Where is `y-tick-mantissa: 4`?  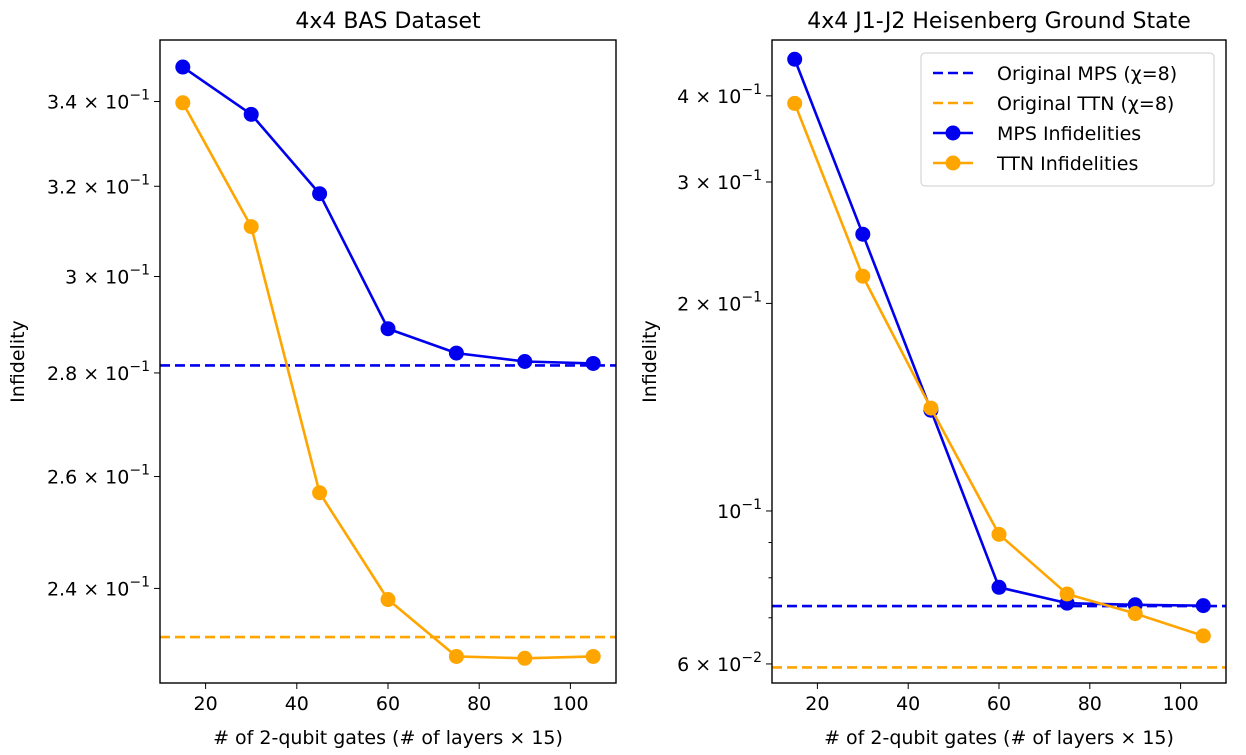
y-tick-mantissa: 4 is located at coordinates (683, 97).